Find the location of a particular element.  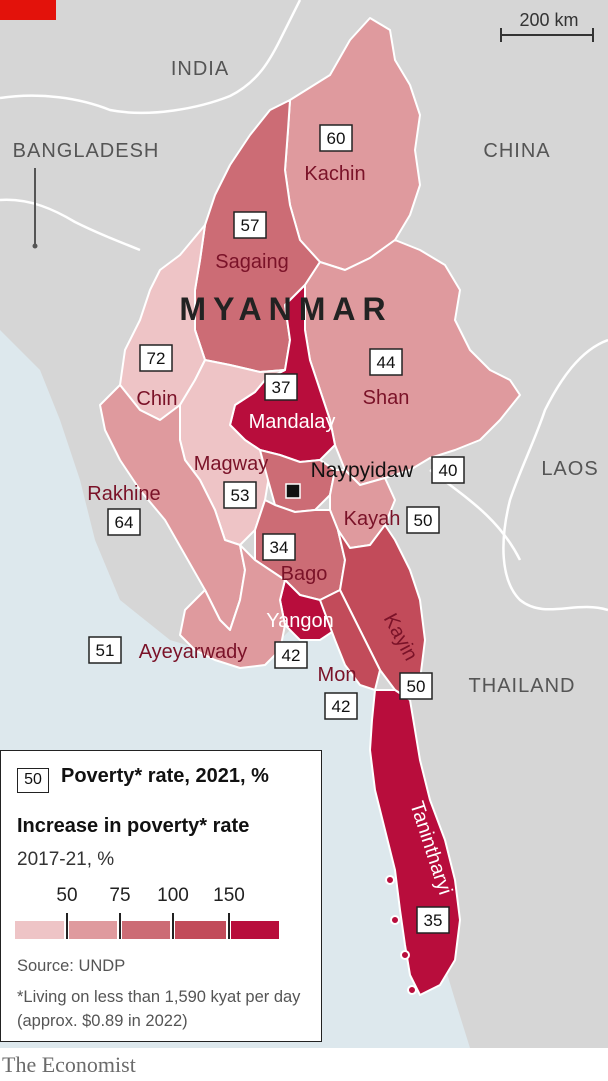

poverty-rate-box-kayah: 50 is located at coordinates (423, 520).